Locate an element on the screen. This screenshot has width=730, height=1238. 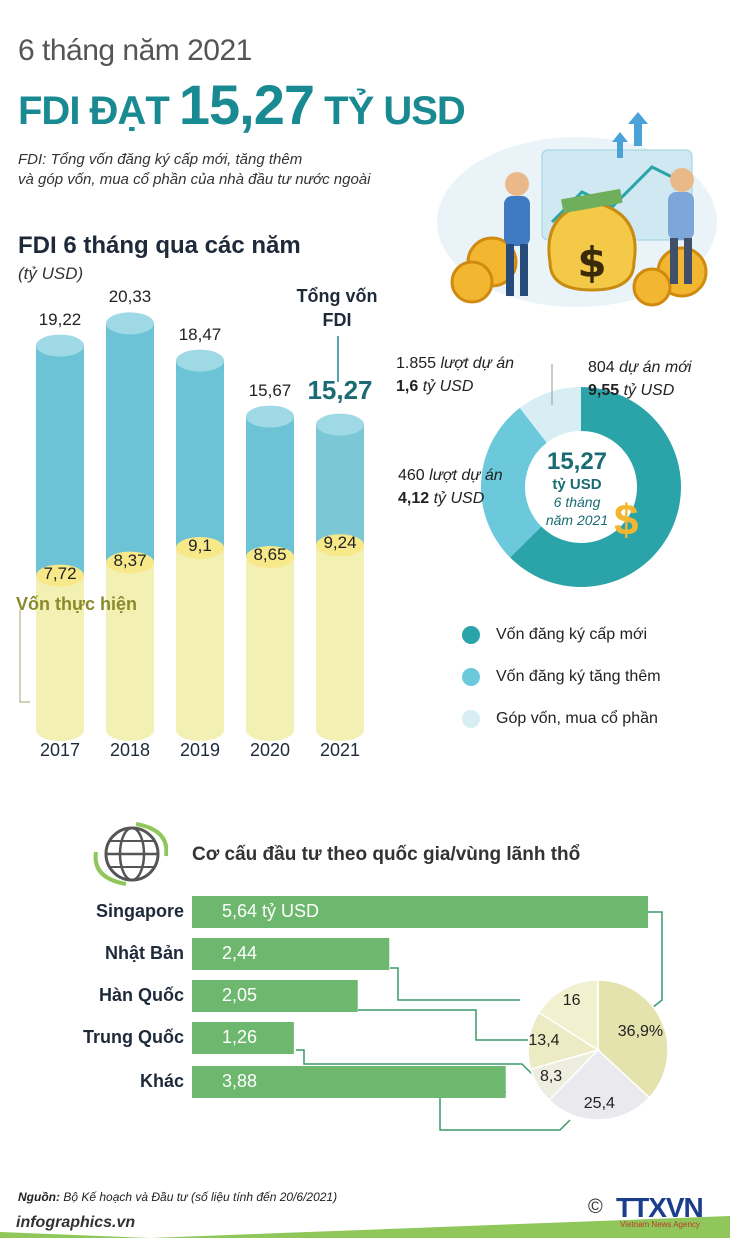
legend-swatch-new is located at coordinates (471, 635).